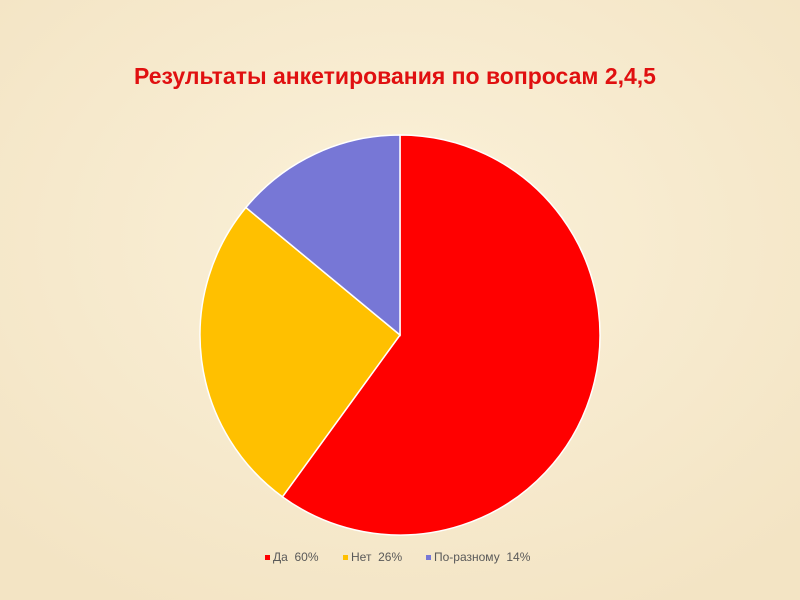 The image size is (800, 600). Describe the element at coordinates (296, 557) in the screenshot. I see `legend-label: Да 60%` at that location.